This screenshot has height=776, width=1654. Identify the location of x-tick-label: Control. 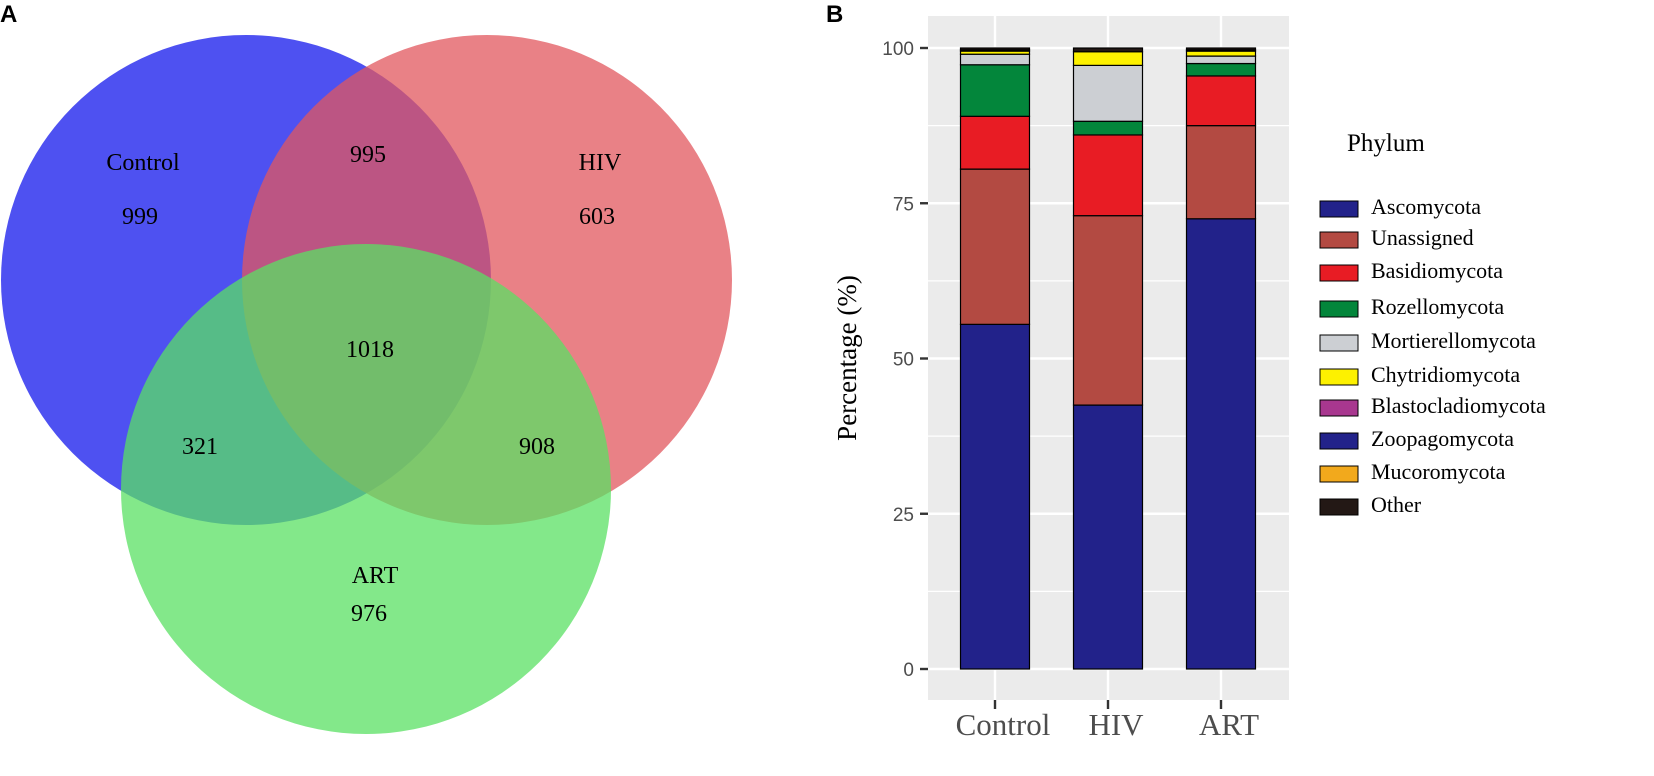
(1003, 724).